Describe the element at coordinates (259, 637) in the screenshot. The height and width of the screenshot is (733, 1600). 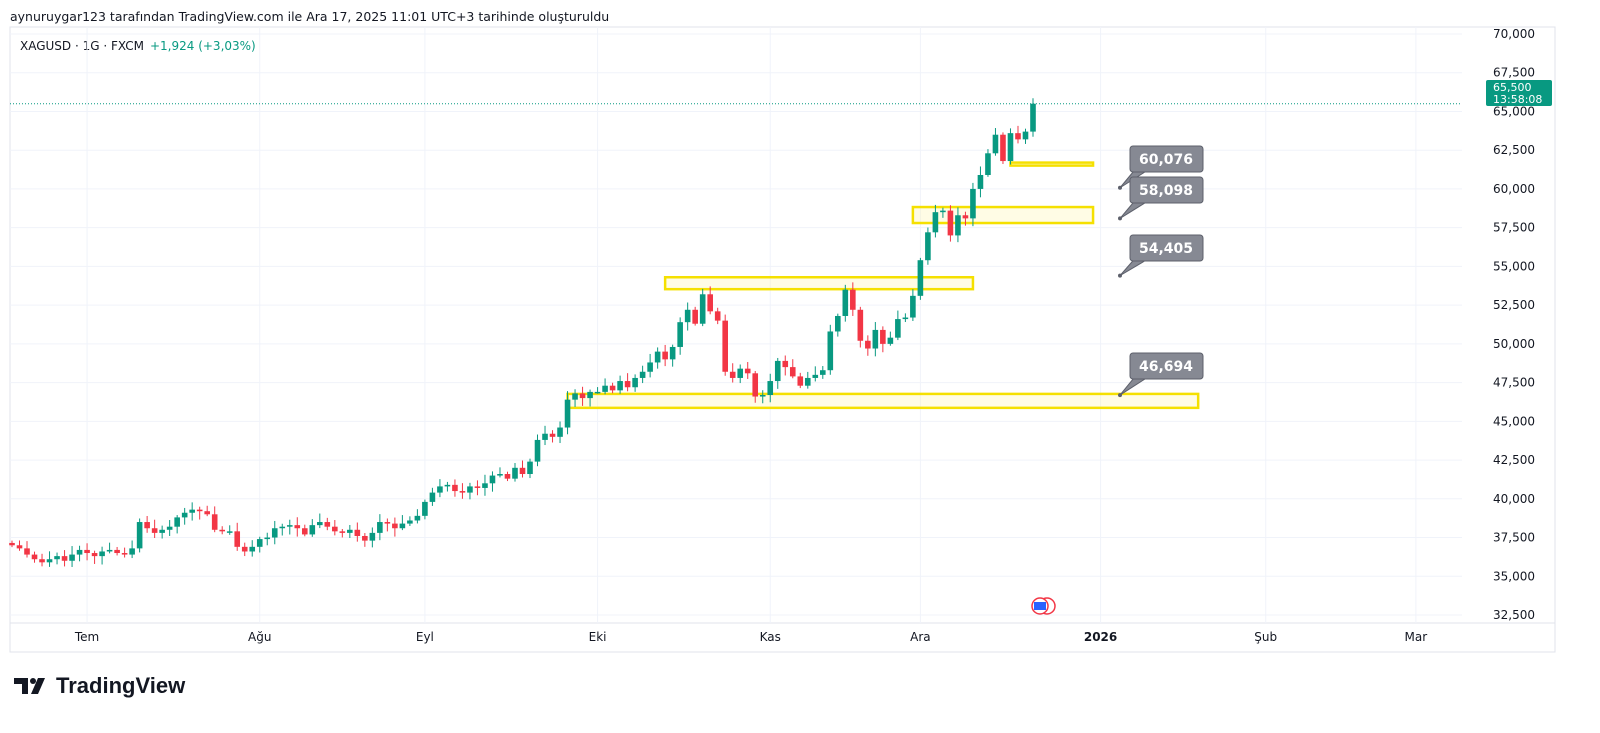
I see `x-tick-label: Ağu` at that location.